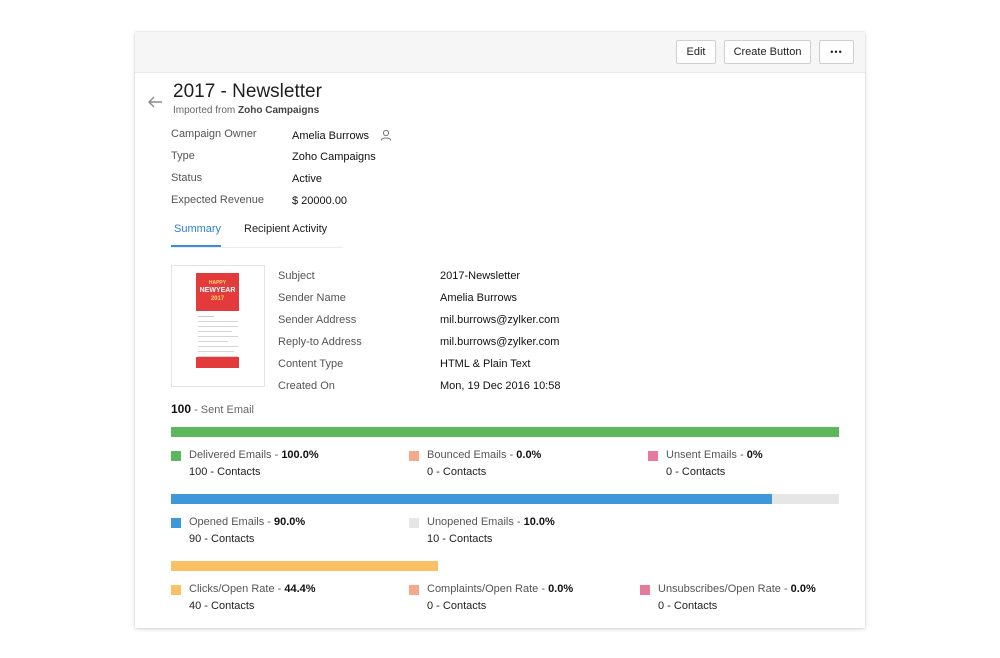  Describe the element at coordinates (176, 456) in the screenshot. I see `delivered-swatch` at that location.